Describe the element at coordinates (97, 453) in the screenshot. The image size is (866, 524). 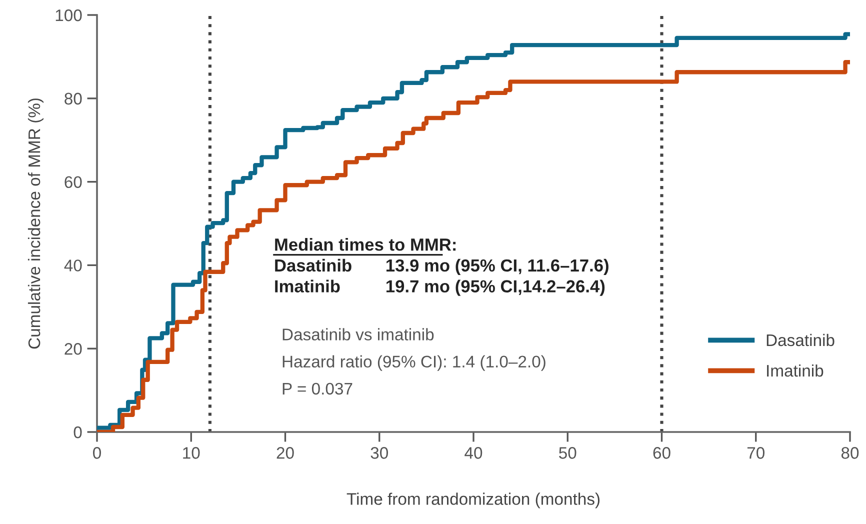
I see `x-tick-label: 0` at that location.